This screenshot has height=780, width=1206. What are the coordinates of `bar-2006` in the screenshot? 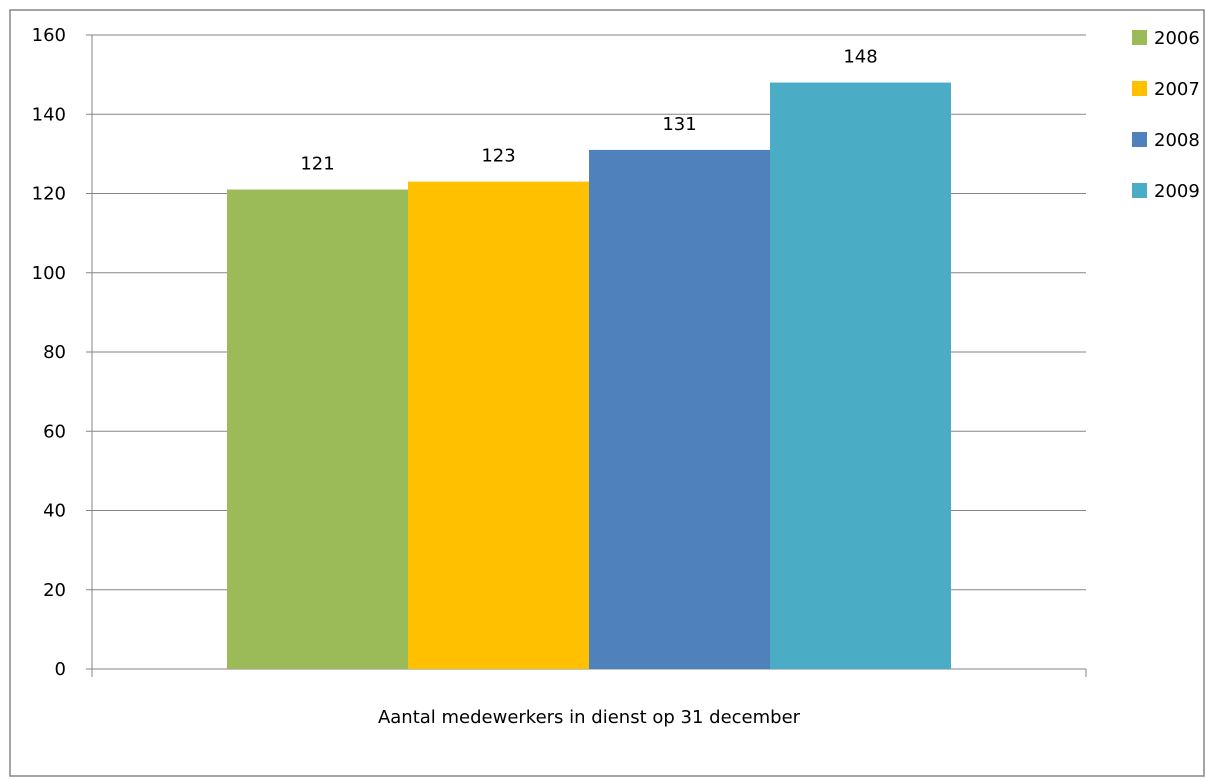 It's located at (317, 429).